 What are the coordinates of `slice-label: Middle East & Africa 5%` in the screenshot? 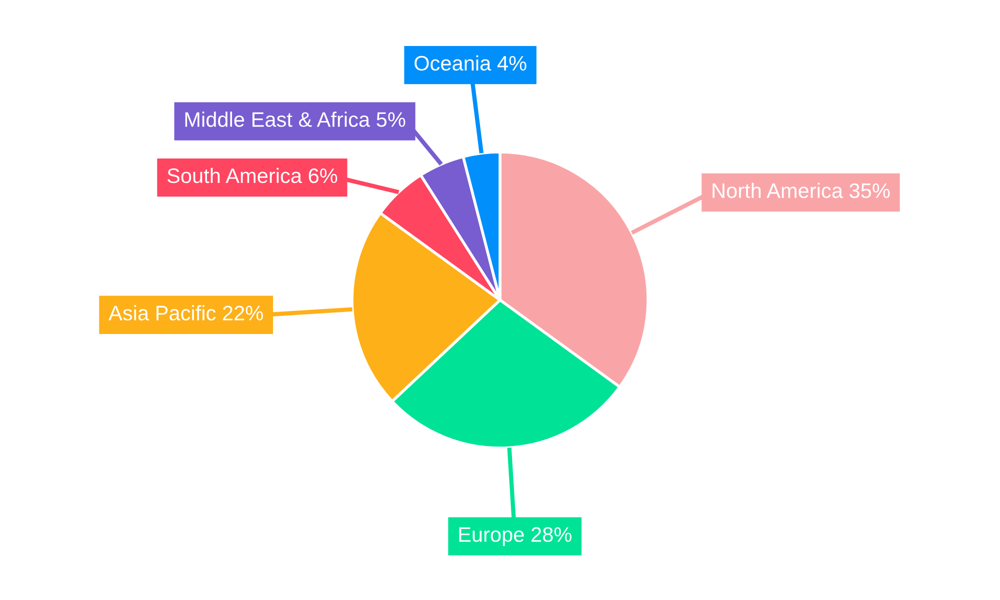 It's located at (295, 119).